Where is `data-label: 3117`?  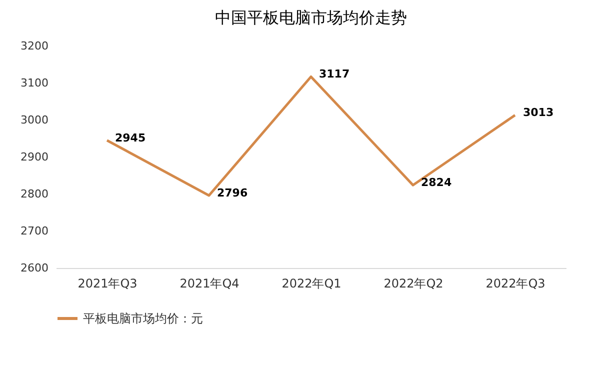 data-label: 3117 is located at coordinates (334, 74).